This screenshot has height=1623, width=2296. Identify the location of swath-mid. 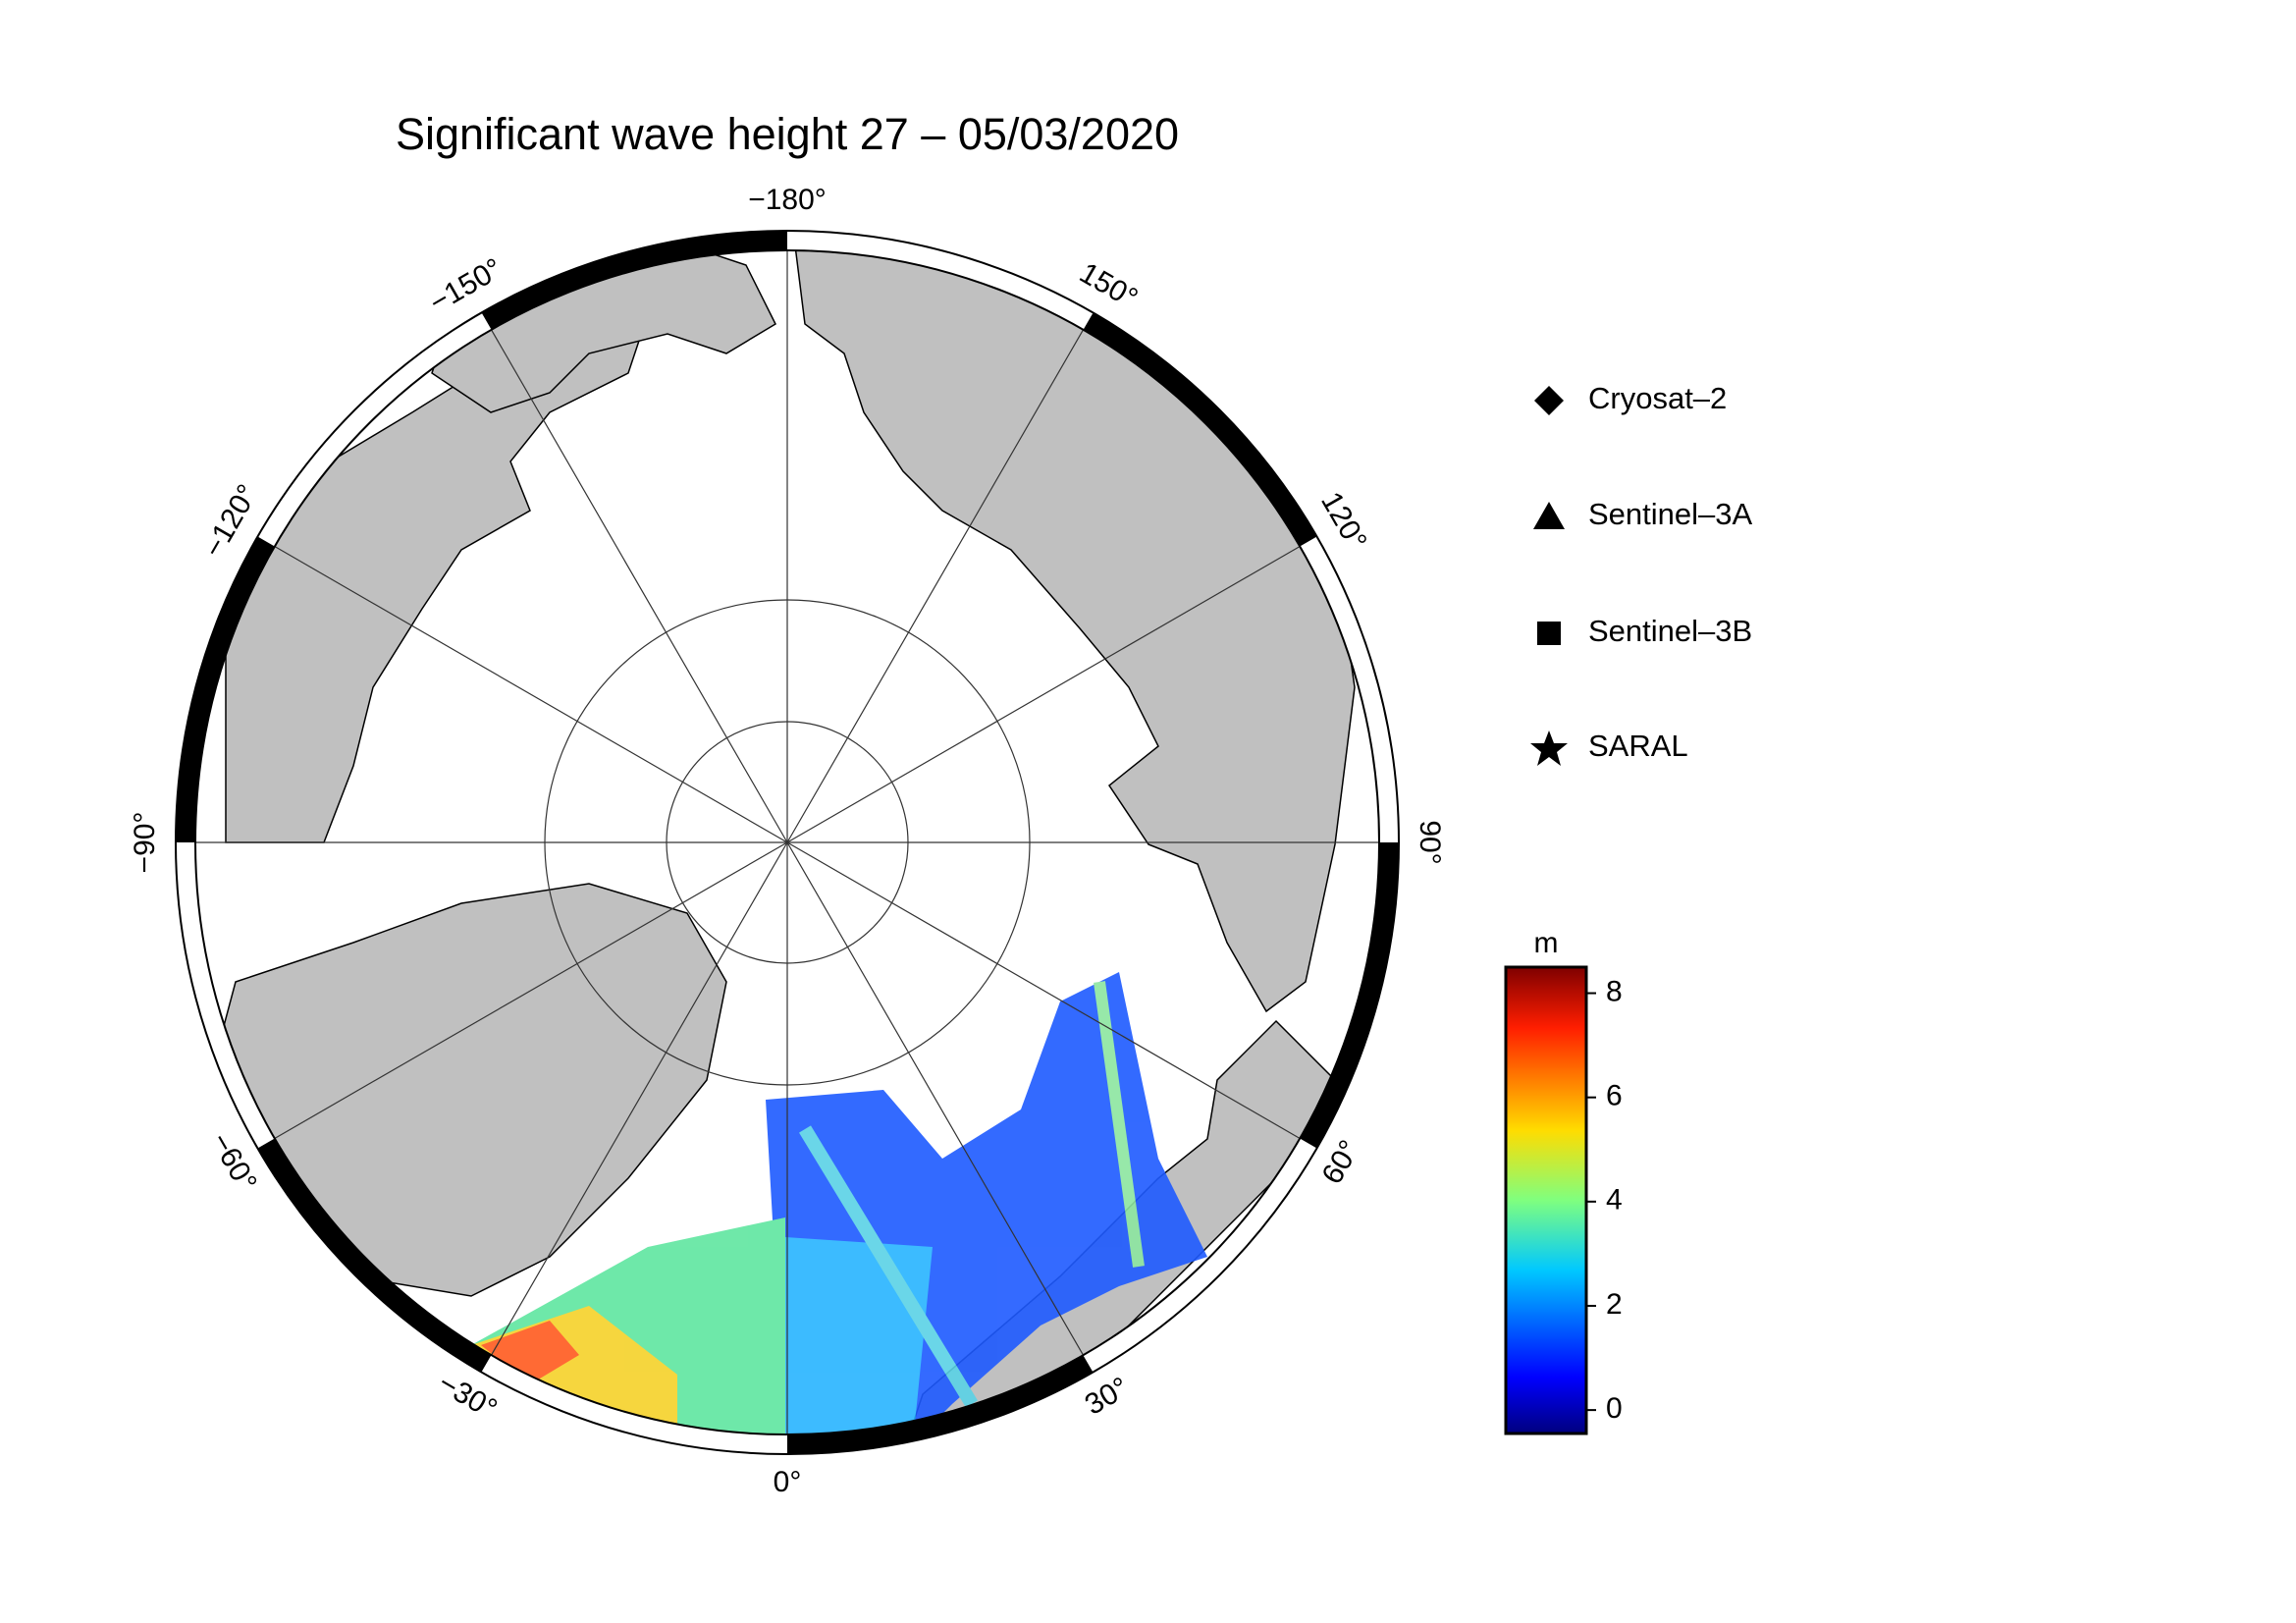
(859, 1336).